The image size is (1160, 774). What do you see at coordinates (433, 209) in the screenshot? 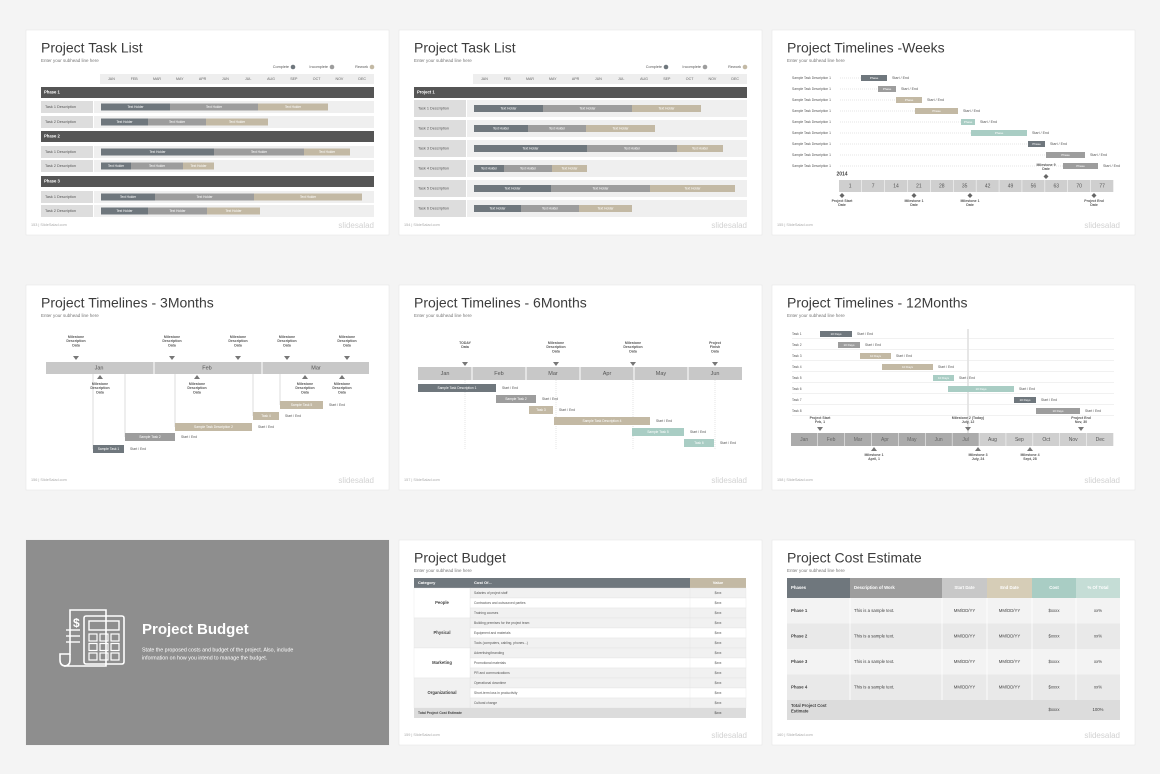
I see `task-label: Task 6 Description` at bounding box center [433, 209].